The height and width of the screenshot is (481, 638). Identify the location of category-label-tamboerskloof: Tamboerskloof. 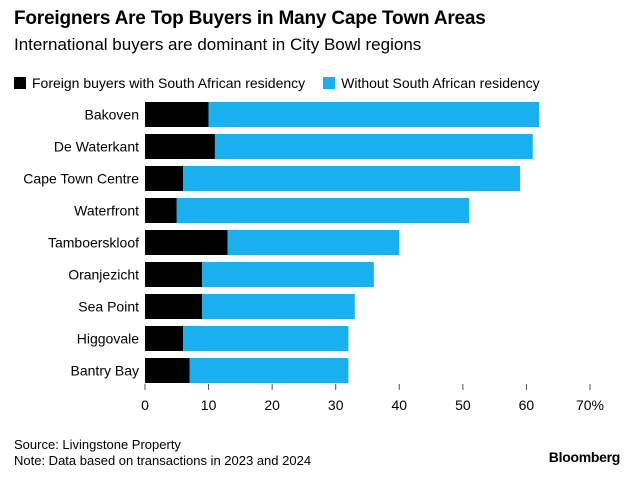
(93, 243).